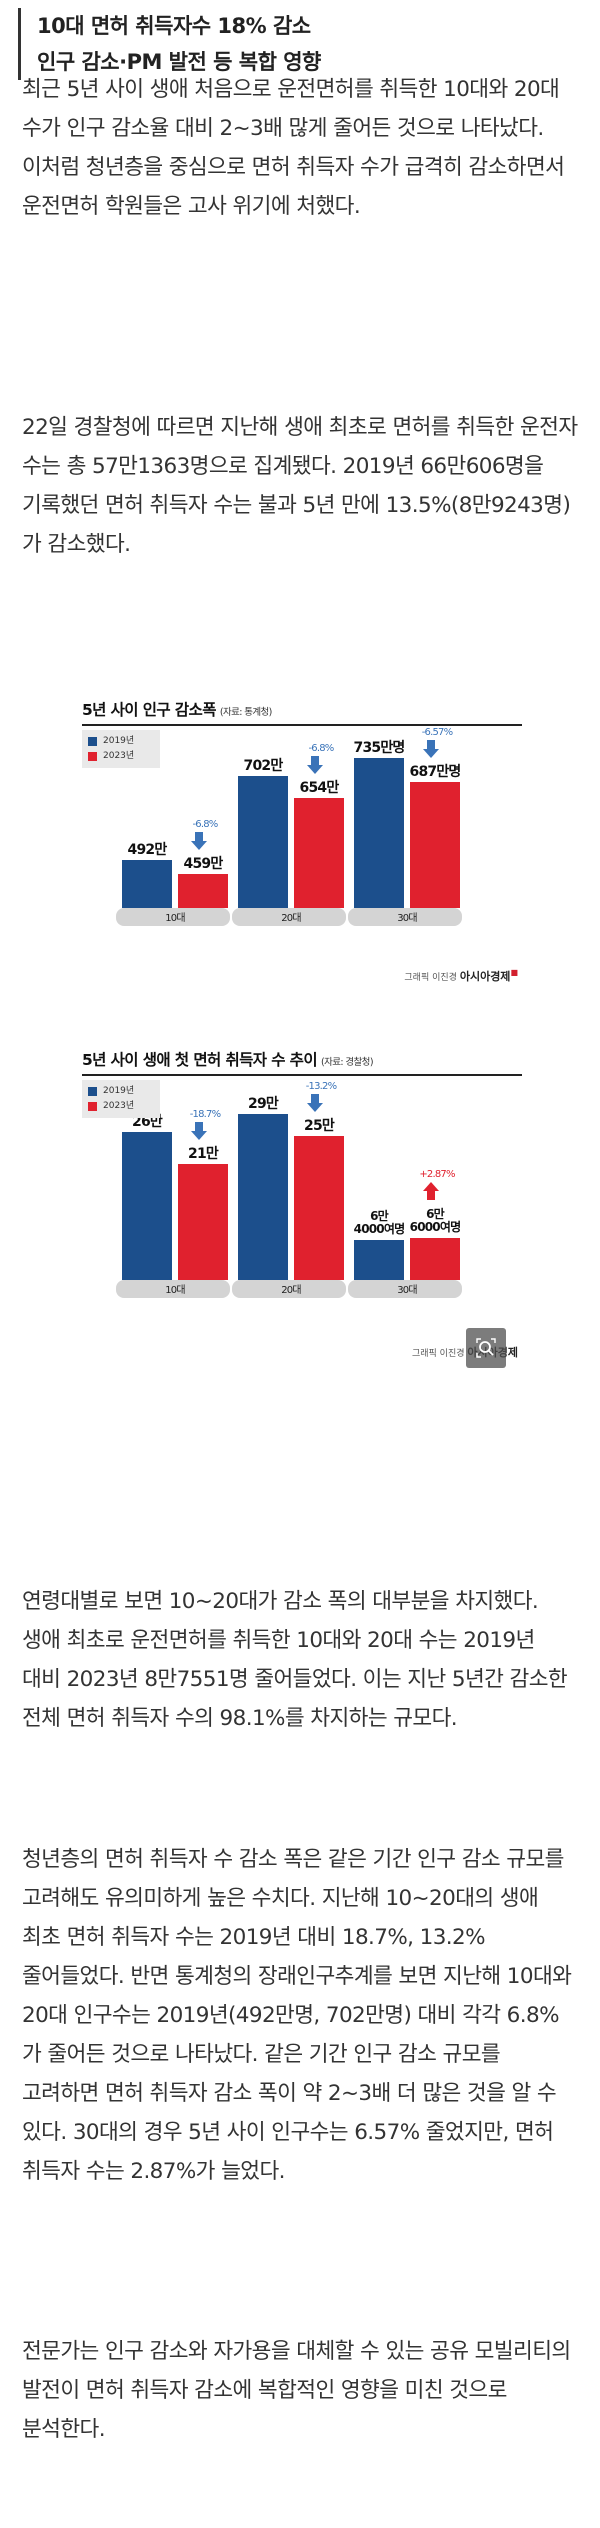 This screenshot has height=2528, width=600. I want to click on zoom-icon, so click(486, 1348).